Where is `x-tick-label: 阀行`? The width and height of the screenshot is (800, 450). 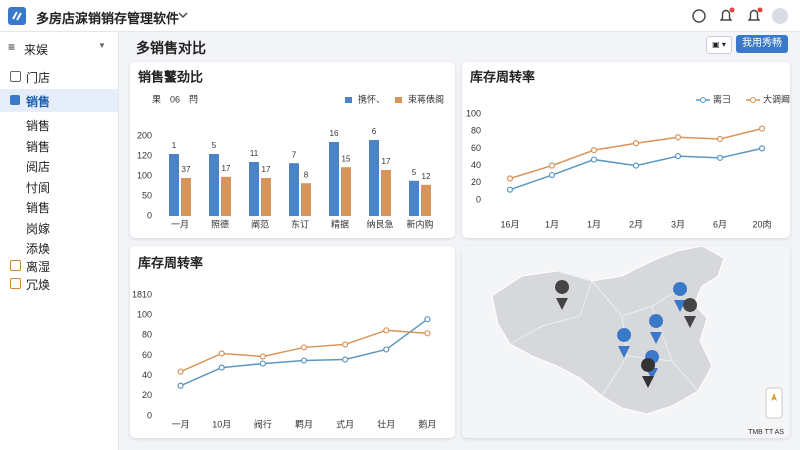
x-tick-label: 阀行 is located at coordinates (263, 423).